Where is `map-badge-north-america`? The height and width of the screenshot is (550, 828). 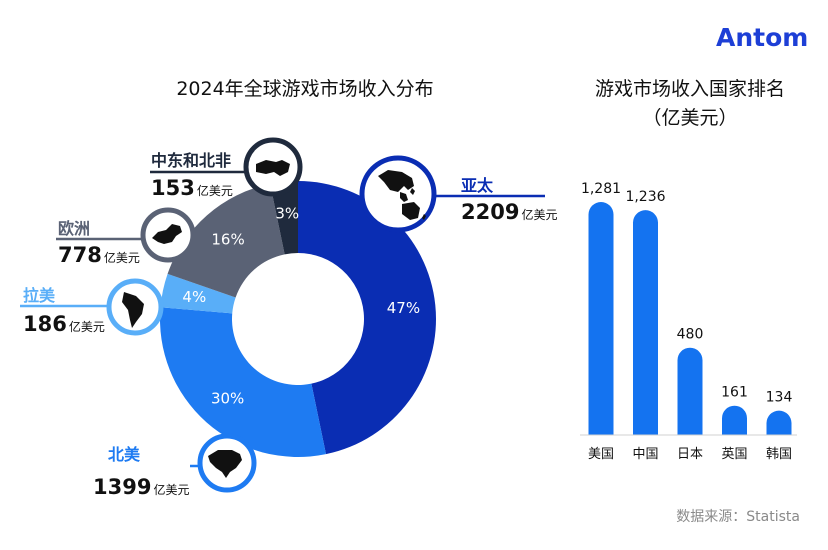 map-badge-north-america is located at coordinates (227, 463).